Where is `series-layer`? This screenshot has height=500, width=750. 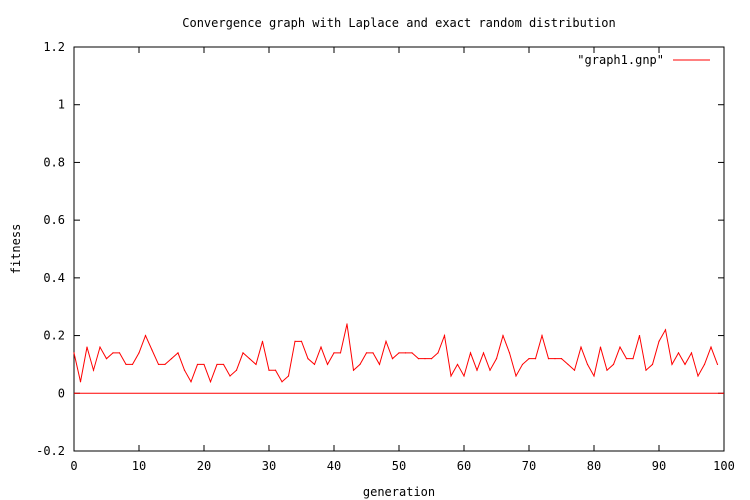 series-layer is located at coordinates (396, 353).